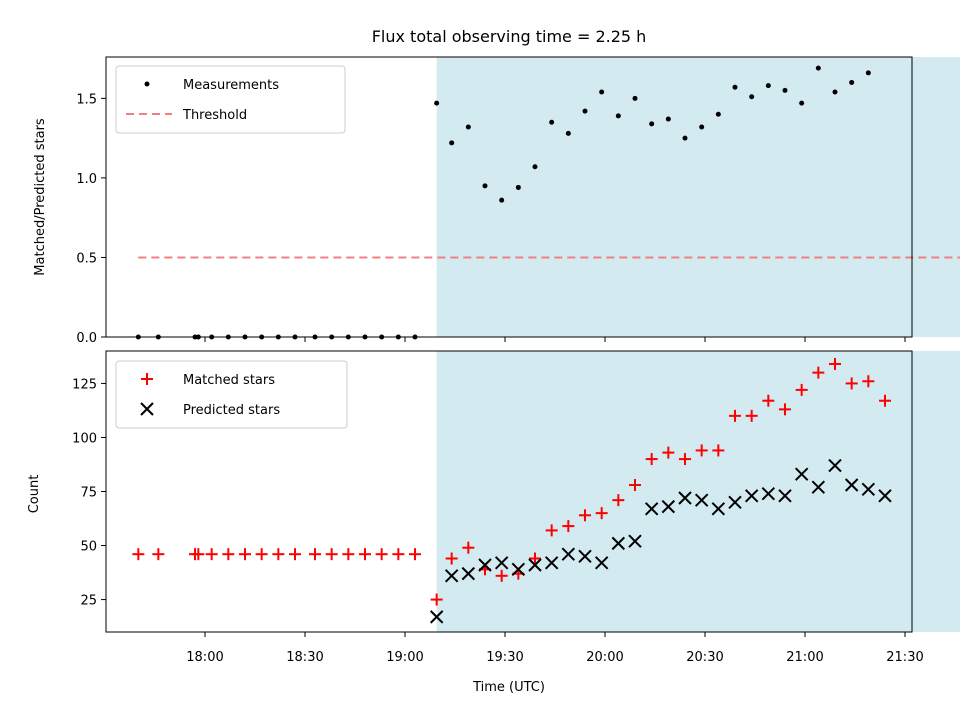  I want to click on predicted-legend-marker, so click(147, 409).